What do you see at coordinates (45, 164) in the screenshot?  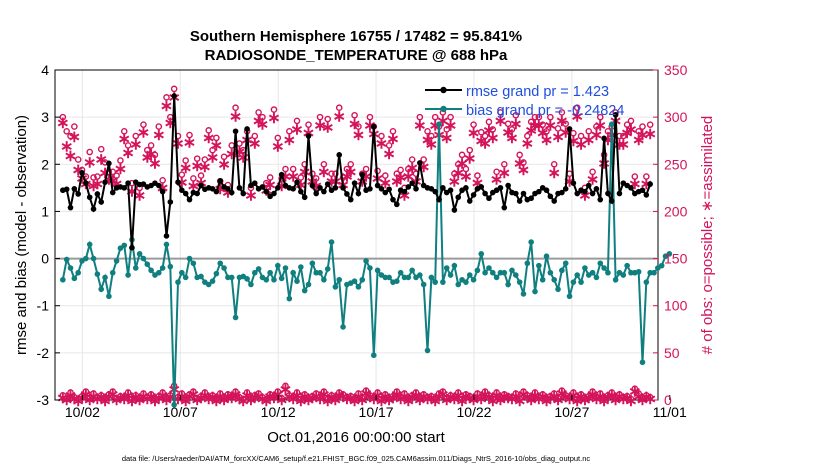 I see `y-tick-label-left: 2` at bounding box center [45, 164].